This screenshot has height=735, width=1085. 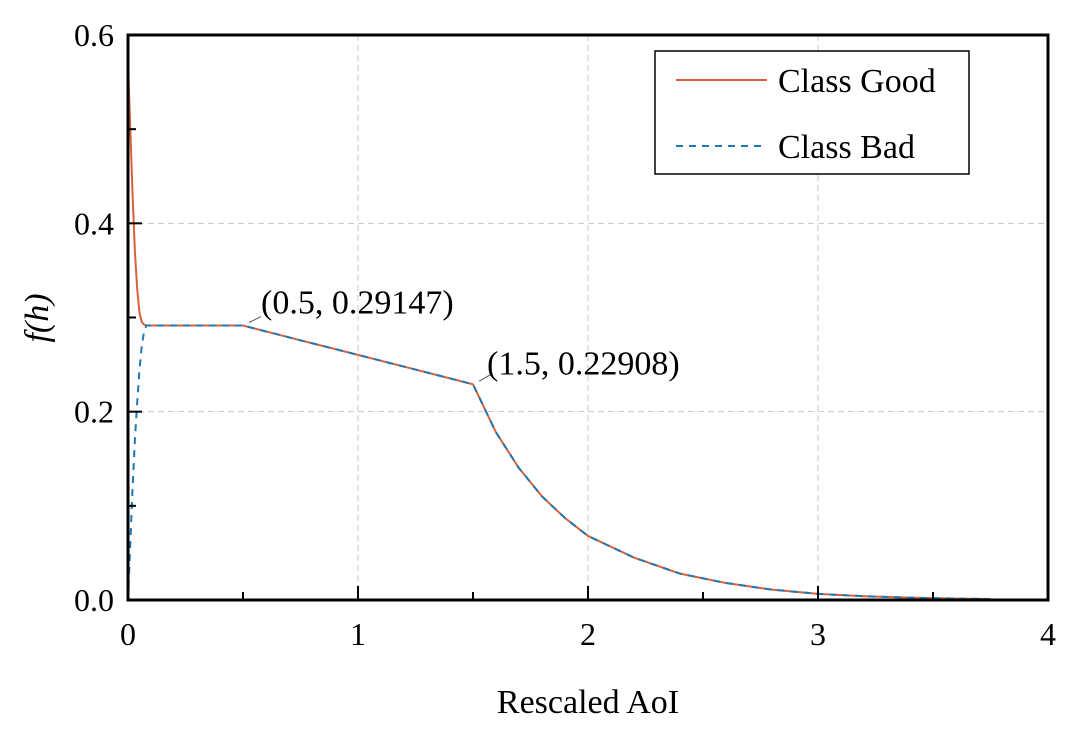 What do you see at coordinates (464, 333) in the screenshot?
I see `annotations: (0.5, 0.29147) (1.5, 0.22908)` at bounding box center [464, 333].